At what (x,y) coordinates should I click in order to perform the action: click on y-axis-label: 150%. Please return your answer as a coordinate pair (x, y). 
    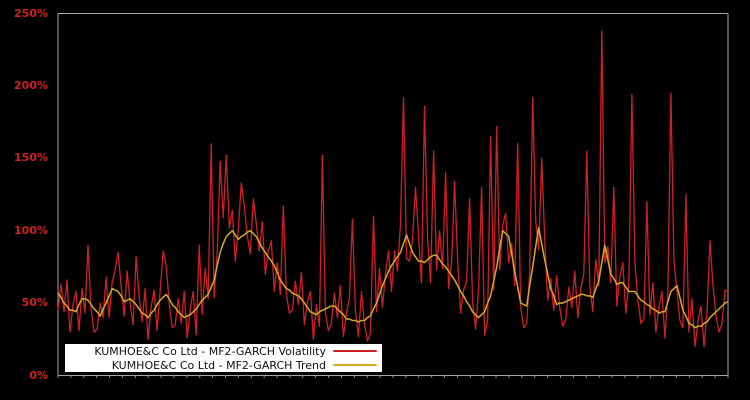
    Looking at the image, I should click on (31, 158).